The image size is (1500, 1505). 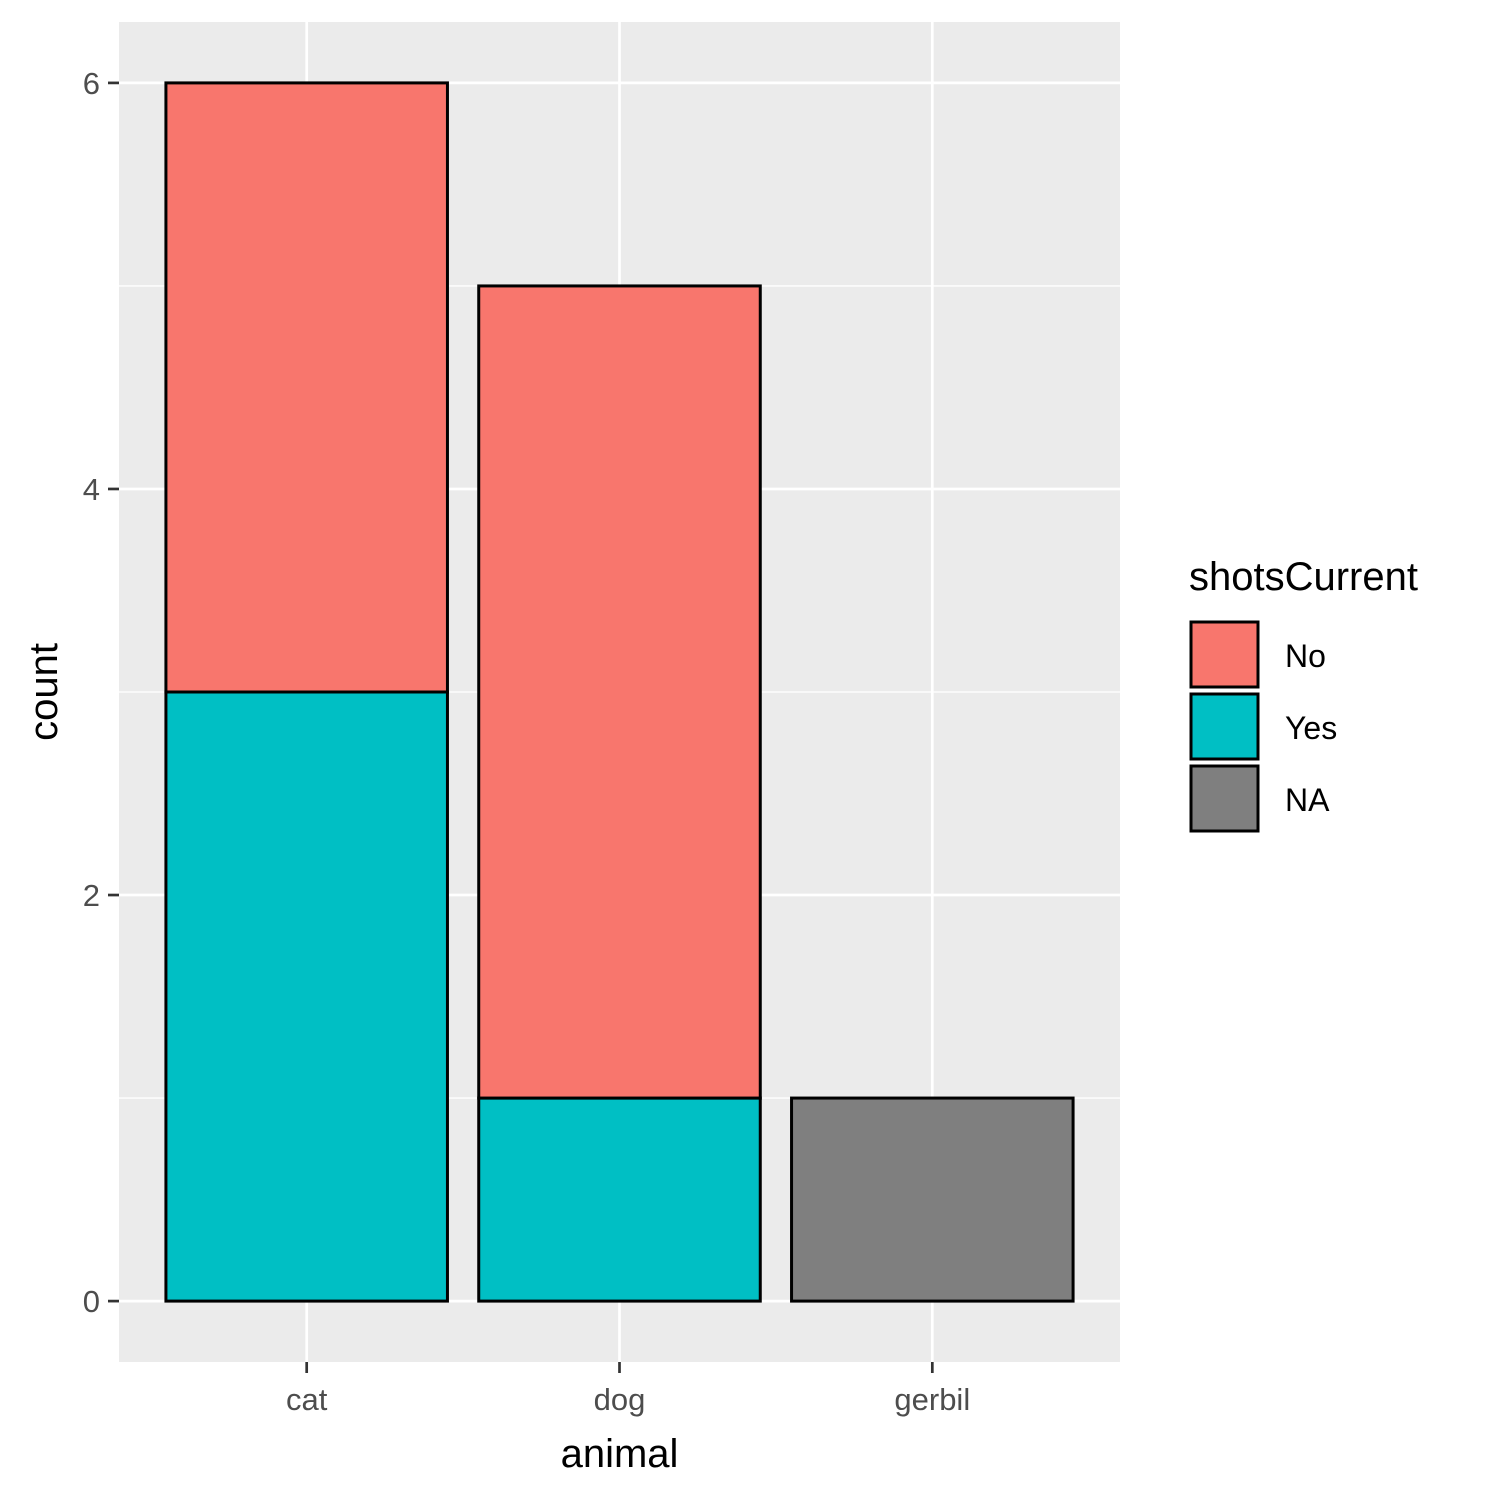 What do you see at coordinates (91, 895) in the screenshot?
I see `y-tick-label: 2` at bounding box center [91, 895].